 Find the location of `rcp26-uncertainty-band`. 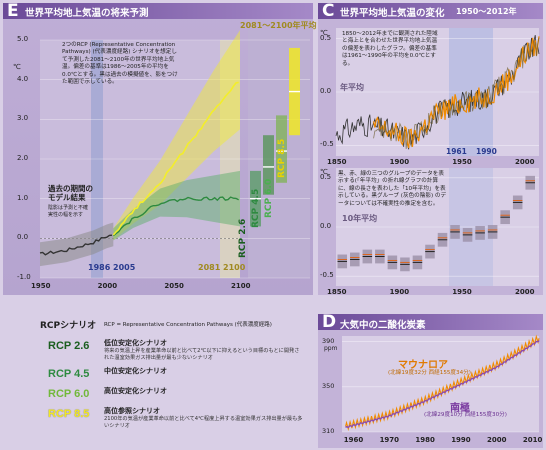

rcp26-uncertainty-band is located at coordinates (176, 205).